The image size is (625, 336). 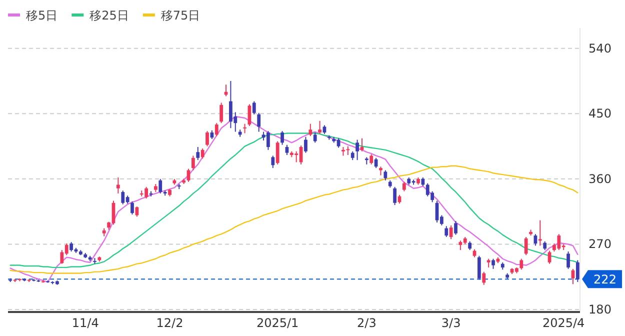 I want to click on y-tick-label: 270, so click(x=600, y=244).